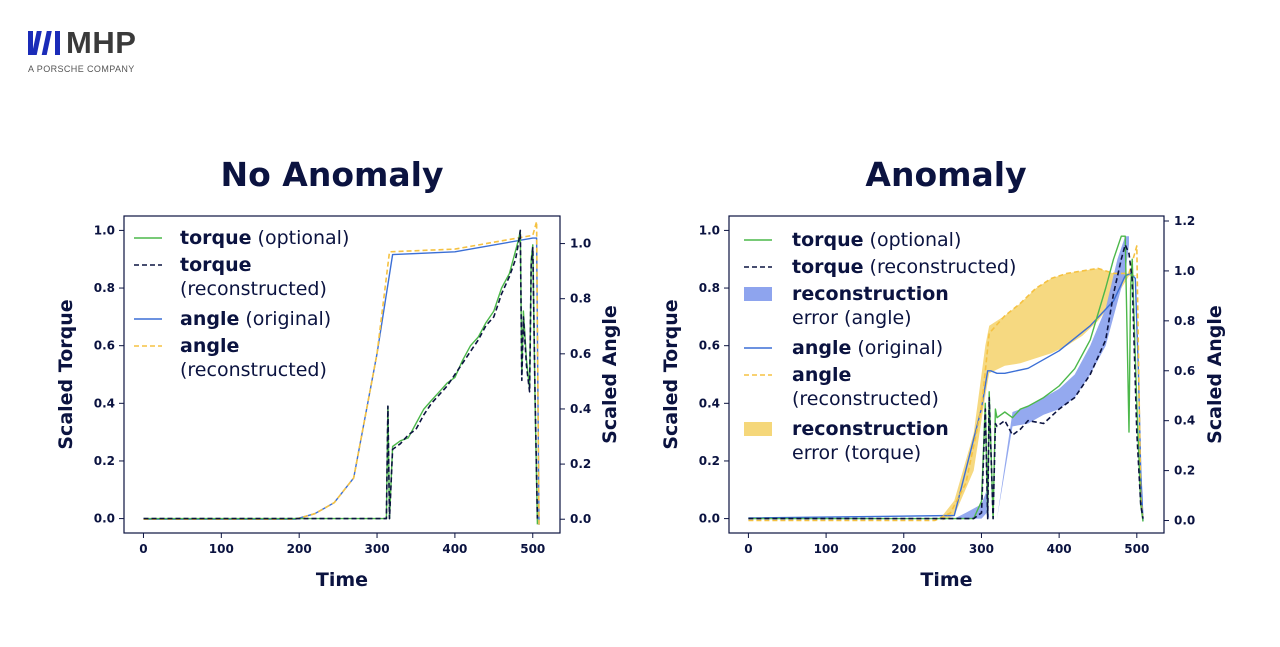 This screenshot has width=1280, height=647. What do you see at coordinates (945, 174) in the screenshot?
I see `chart-title: Anomaly` at bounding box center [945, 174].